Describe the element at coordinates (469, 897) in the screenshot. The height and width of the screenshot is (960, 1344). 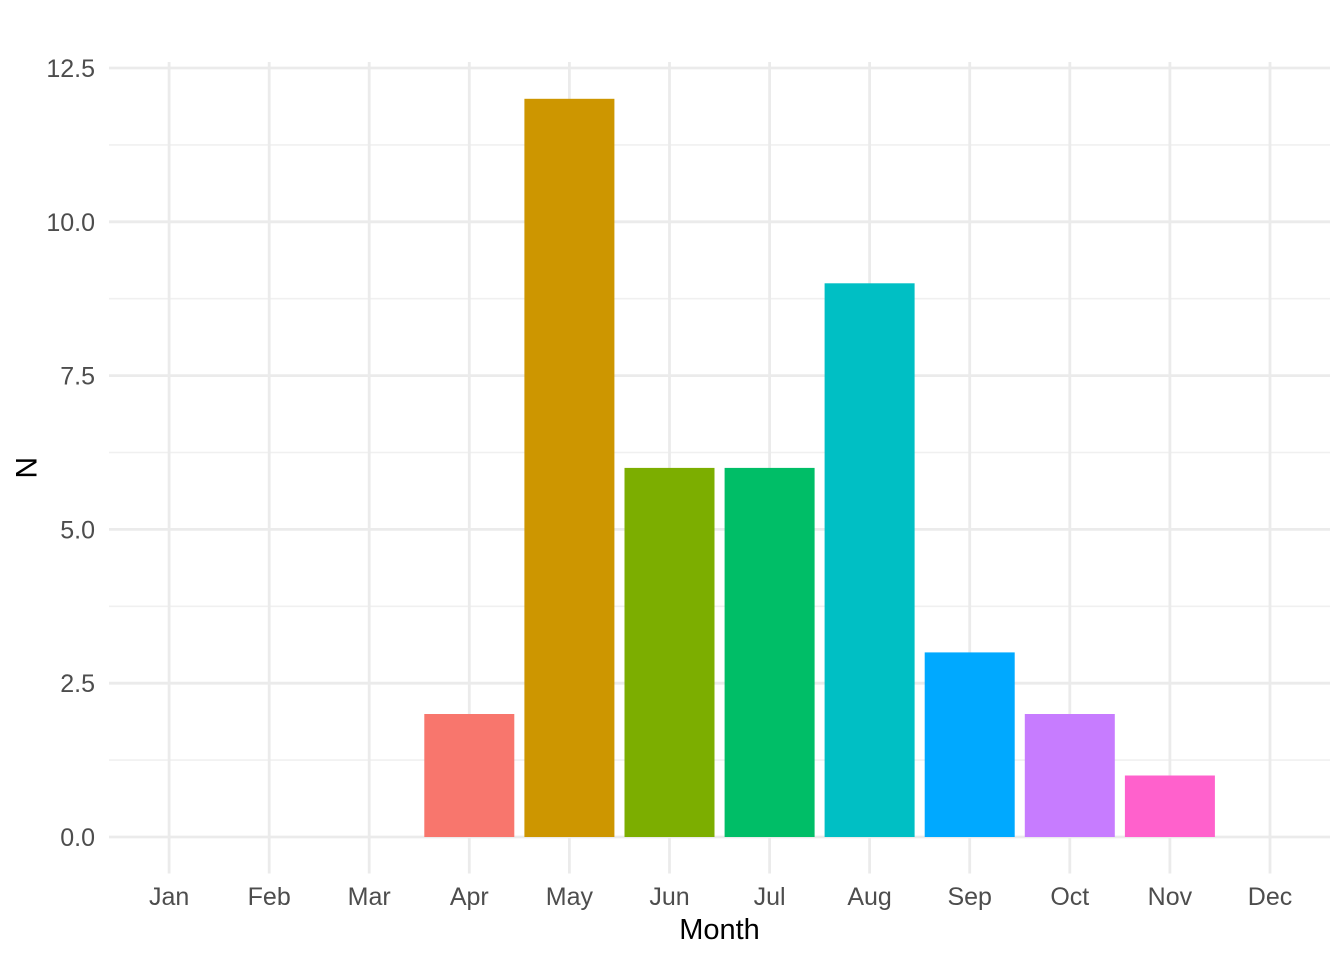
I see `svg-text: Apr` at that location.